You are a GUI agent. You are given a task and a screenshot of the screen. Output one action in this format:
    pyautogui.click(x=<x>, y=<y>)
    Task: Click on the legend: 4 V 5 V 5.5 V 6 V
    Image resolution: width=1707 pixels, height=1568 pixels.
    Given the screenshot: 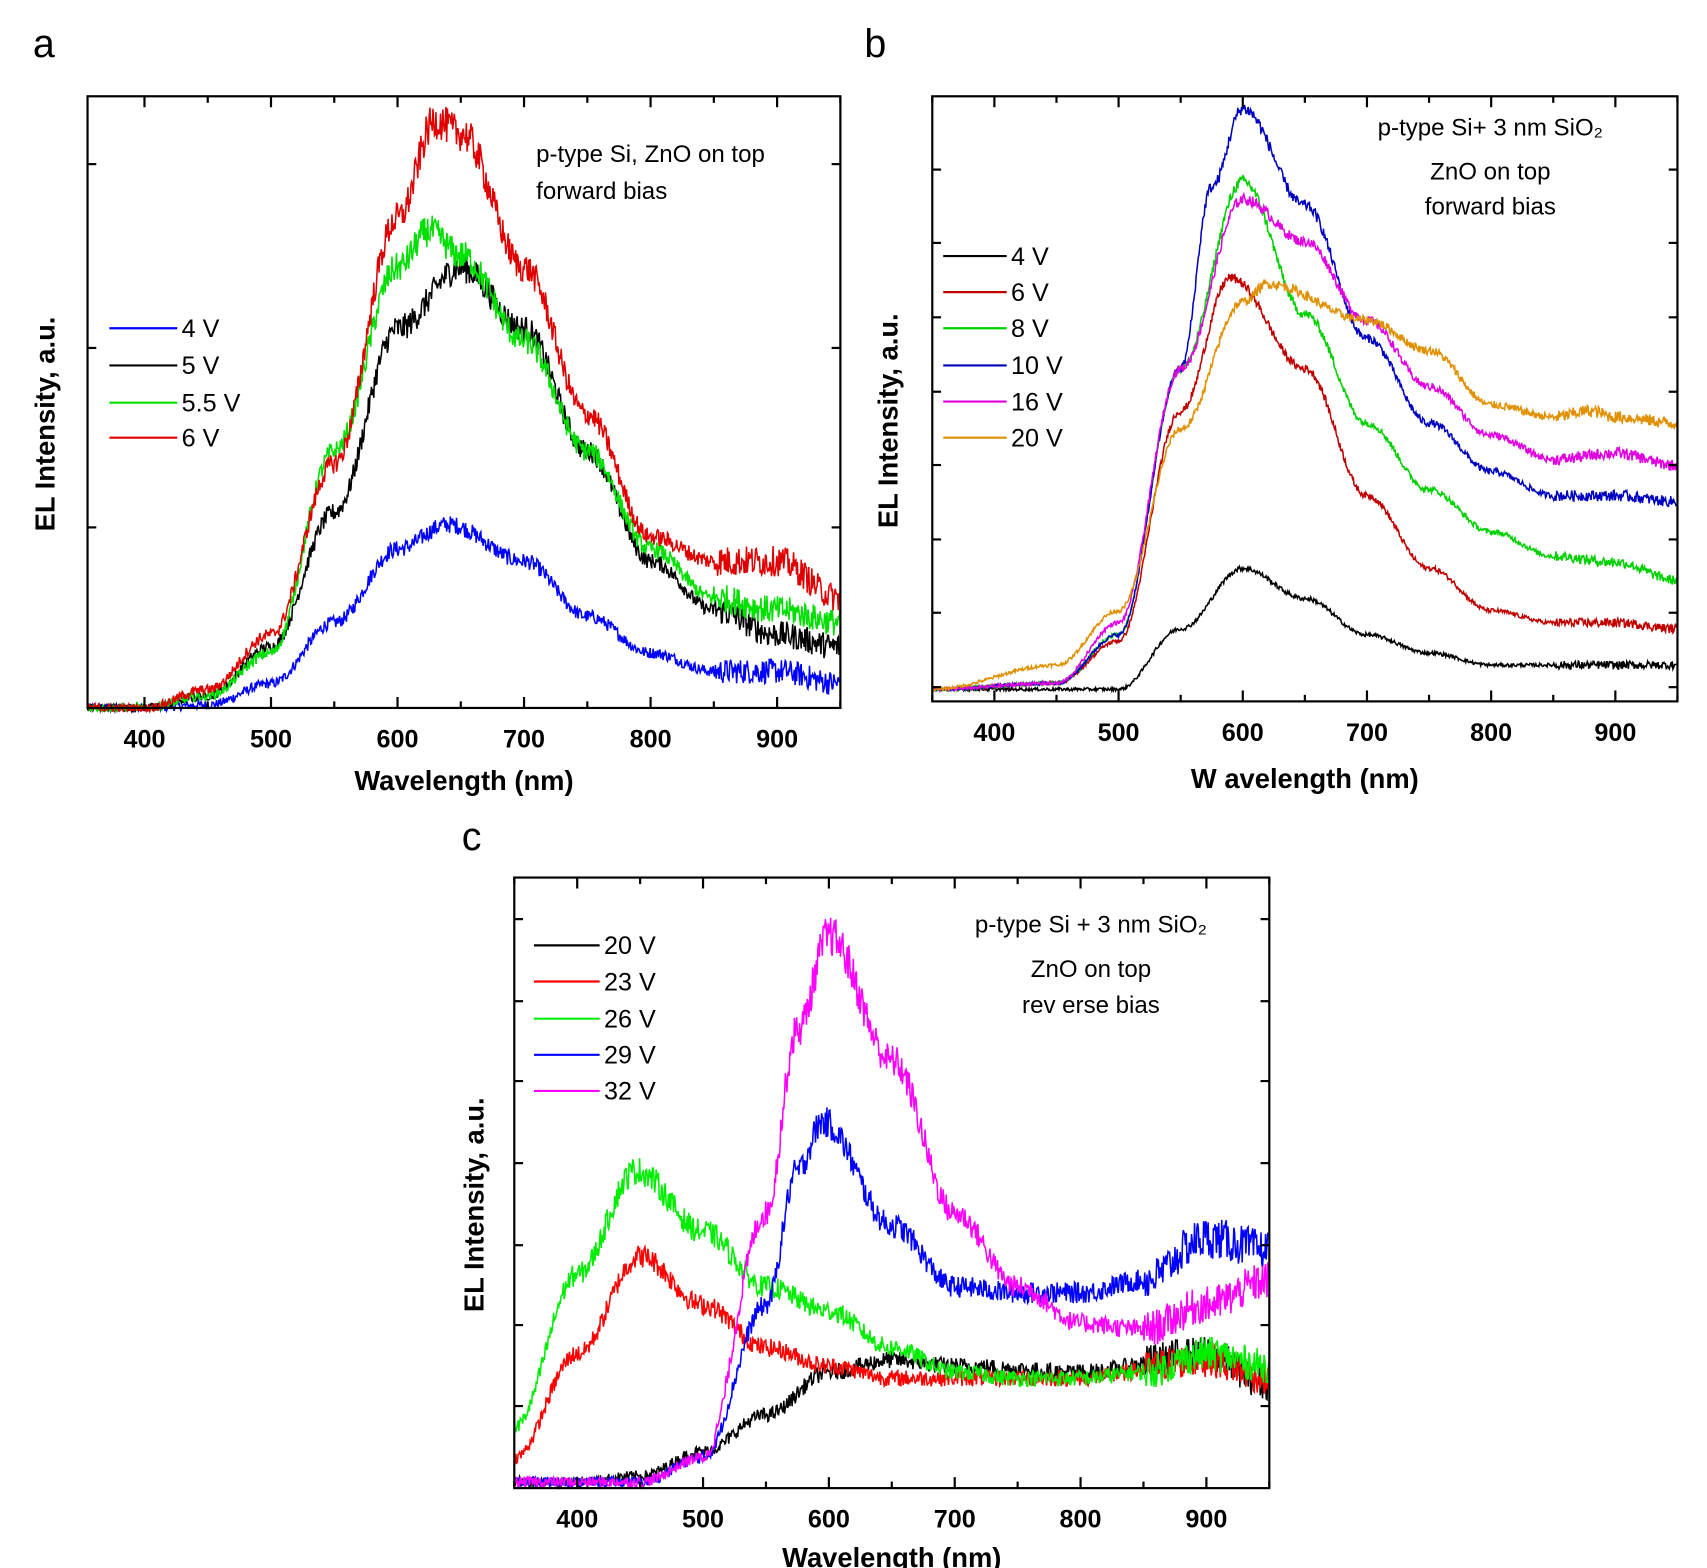 What is the action you would take?
    pyautogui.click(x=175, y=383)
    